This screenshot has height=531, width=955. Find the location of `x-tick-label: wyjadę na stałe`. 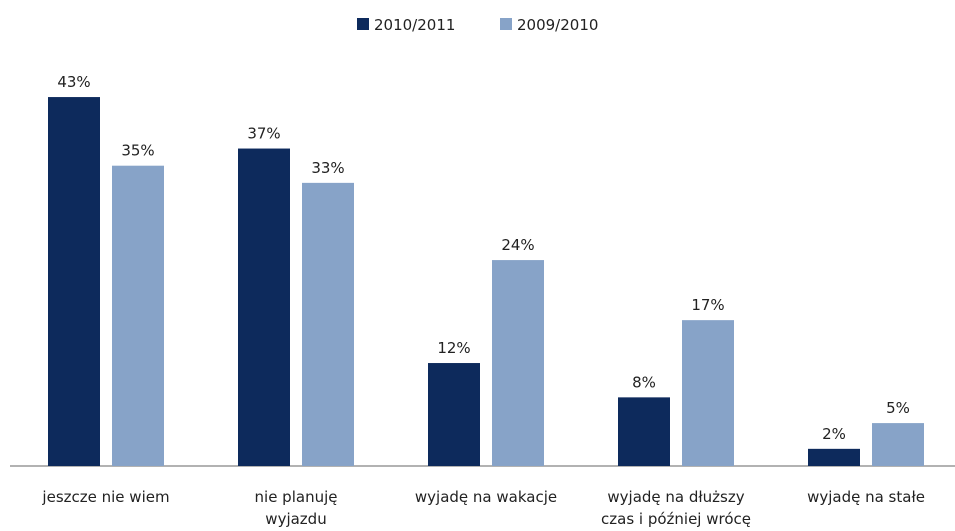

x-tick-label: wyjadę na stałe is located at coordinates (866, 497).